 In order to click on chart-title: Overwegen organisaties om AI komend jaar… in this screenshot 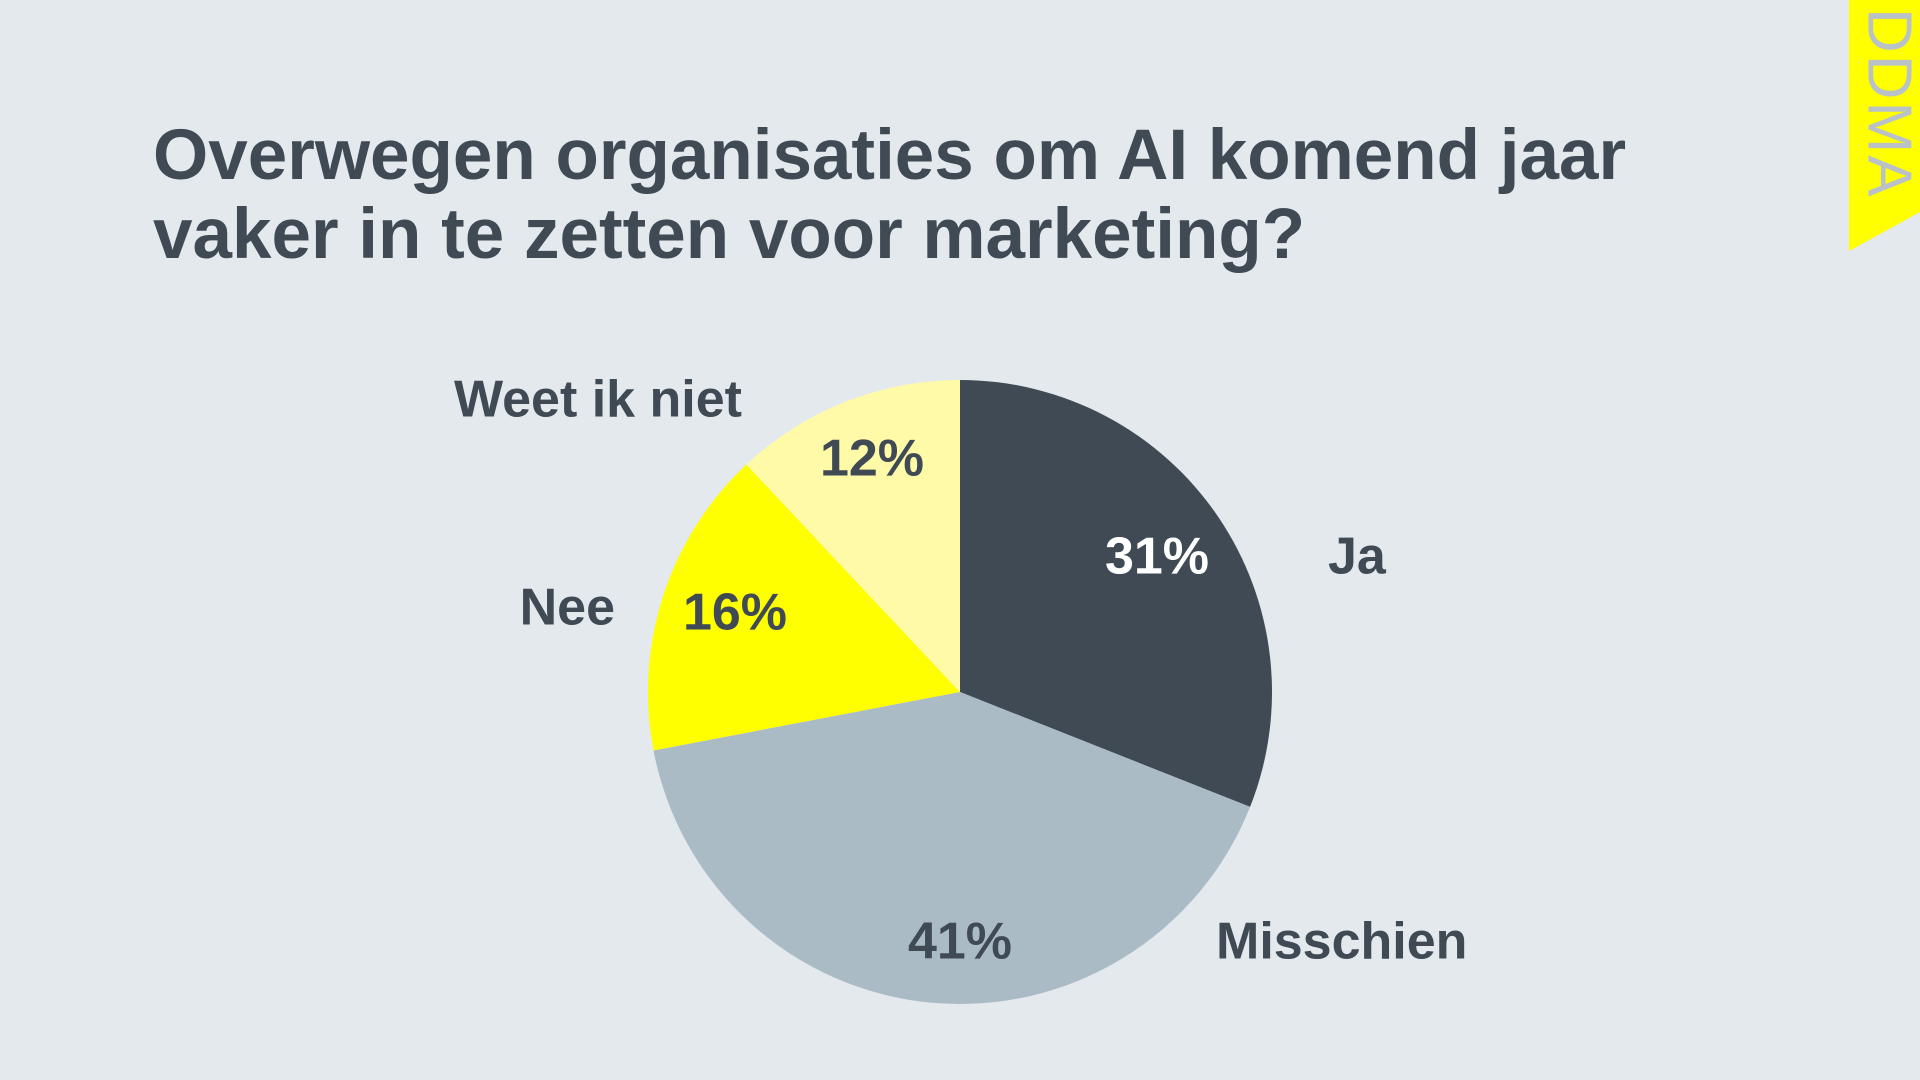, I will do `click(889, 195)`.